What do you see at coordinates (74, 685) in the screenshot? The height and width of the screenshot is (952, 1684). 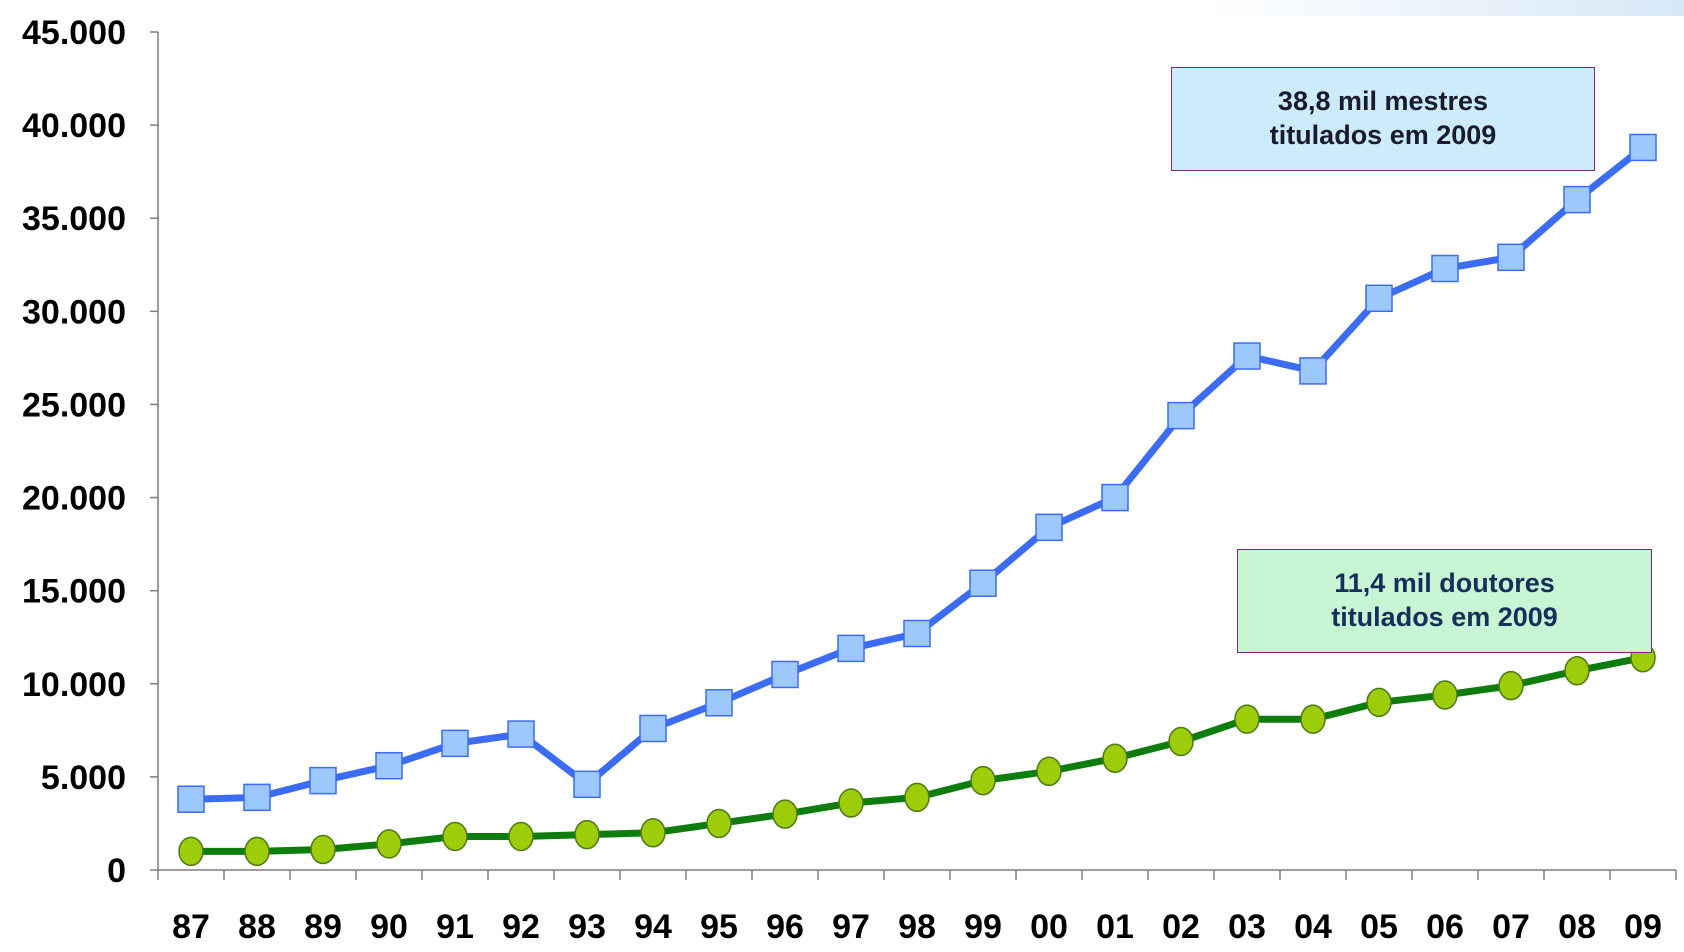 I see `y-tick-label: 10.000` at bounding box center [74, 685].